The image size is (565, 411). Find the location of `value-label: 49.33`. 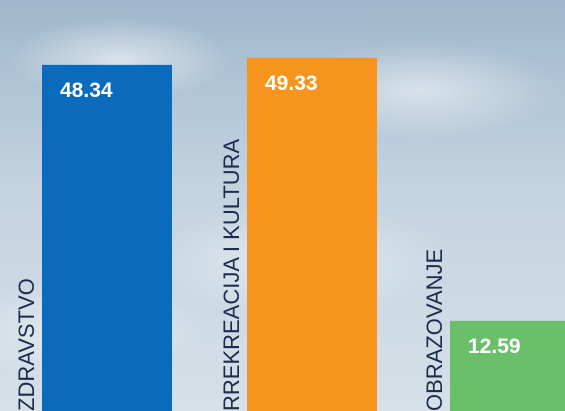

value-label: 49.33 is located at coordinates (291, 83).